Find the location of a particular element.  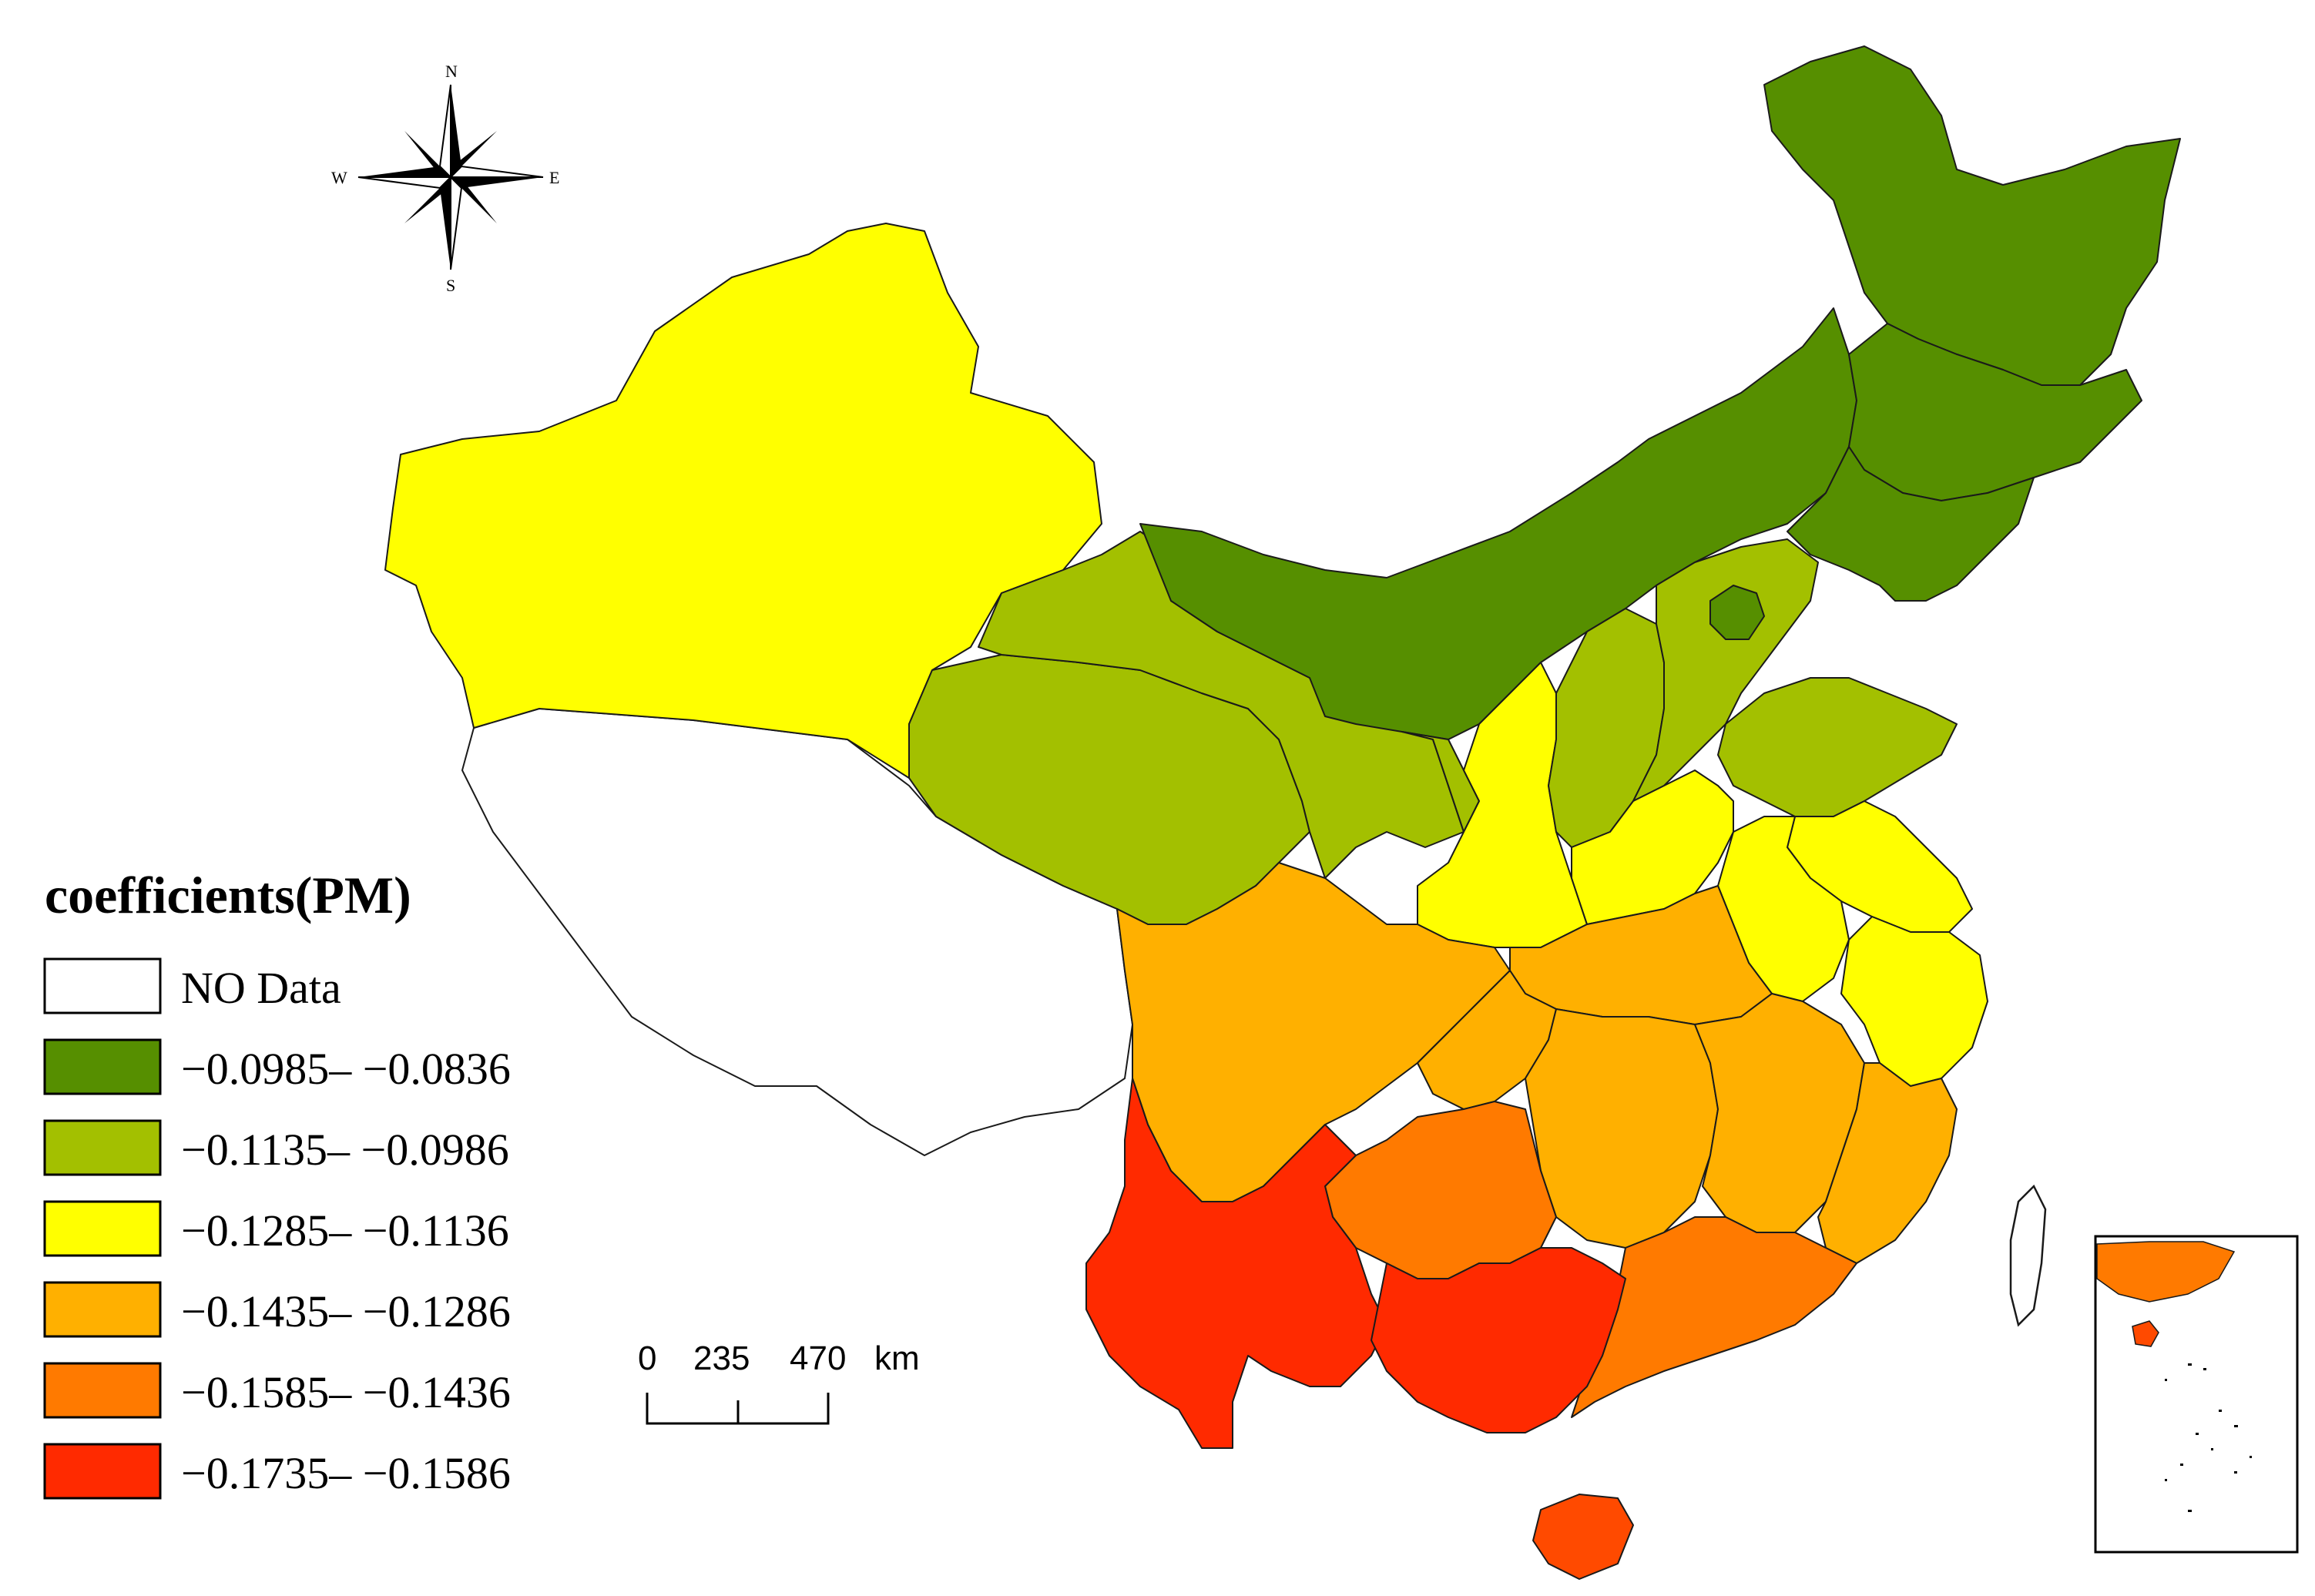

compass-south-point is located at coordinates (445, 224).